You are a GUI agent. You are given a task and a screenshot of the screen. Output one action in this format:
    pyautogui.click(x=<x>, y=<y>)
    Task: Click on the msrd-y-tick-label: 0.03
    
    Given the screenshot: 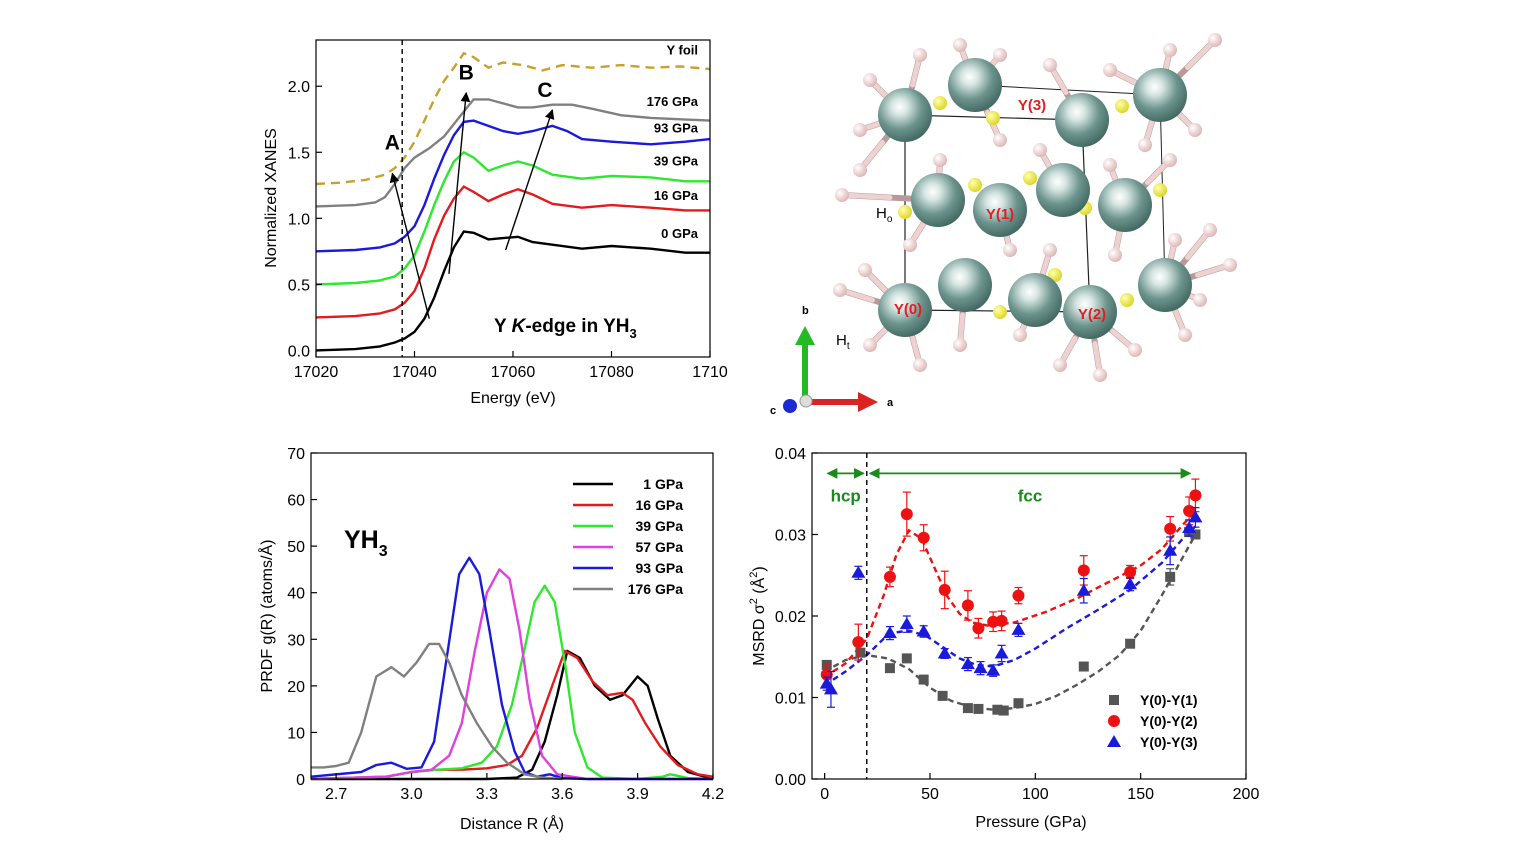 What is the action you would take?
    pyautogui.click(x=790, y=536)
    